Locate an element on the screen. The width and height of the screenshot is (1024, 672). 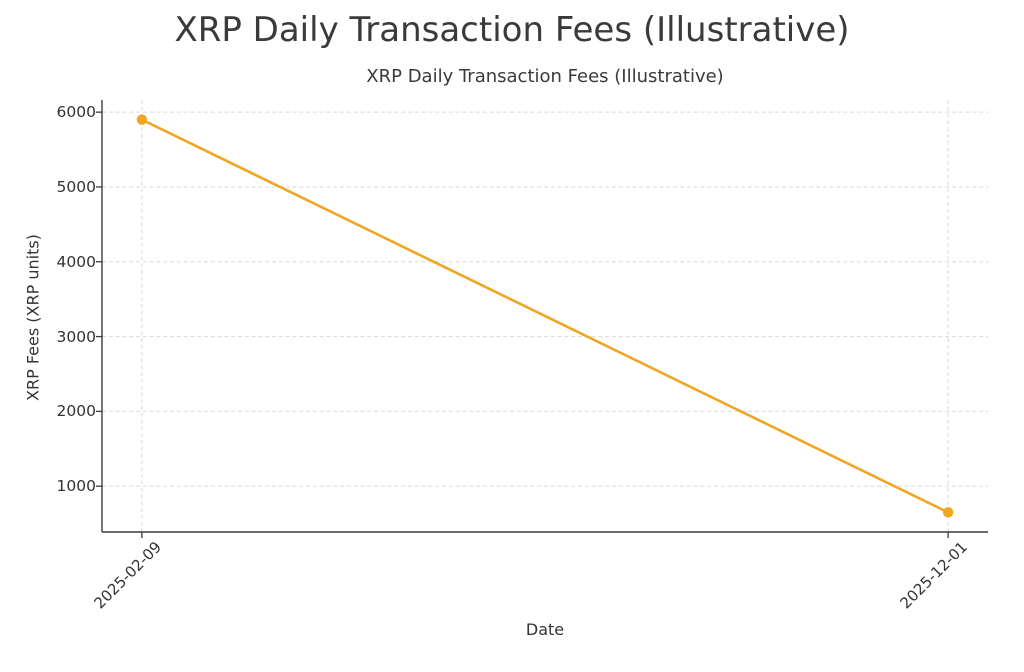
y-tick-label: 3000 is located at coordinates (76, 336).